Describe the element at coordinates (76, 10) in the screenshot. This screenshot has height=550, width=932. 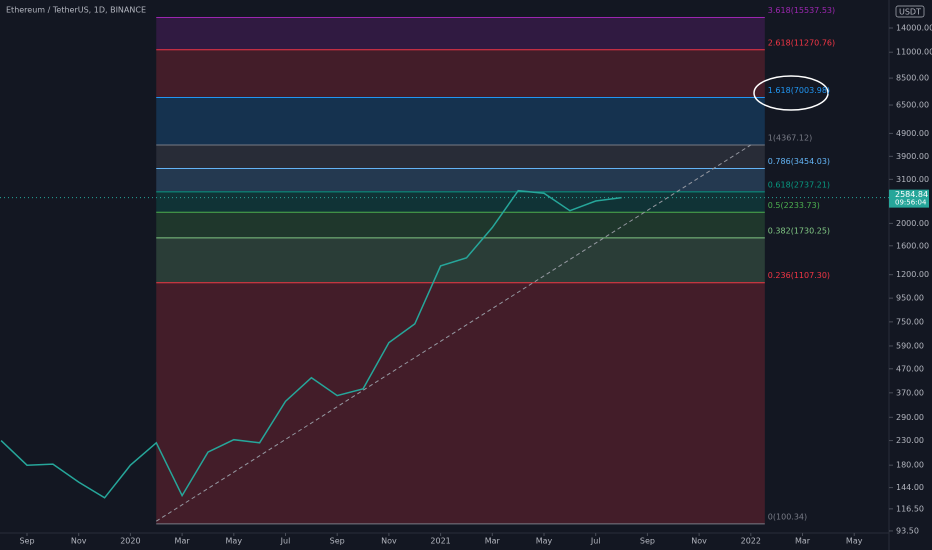
I see `chart-title: Ethereum / TetherUS, 1D, BINANCE` at that location.